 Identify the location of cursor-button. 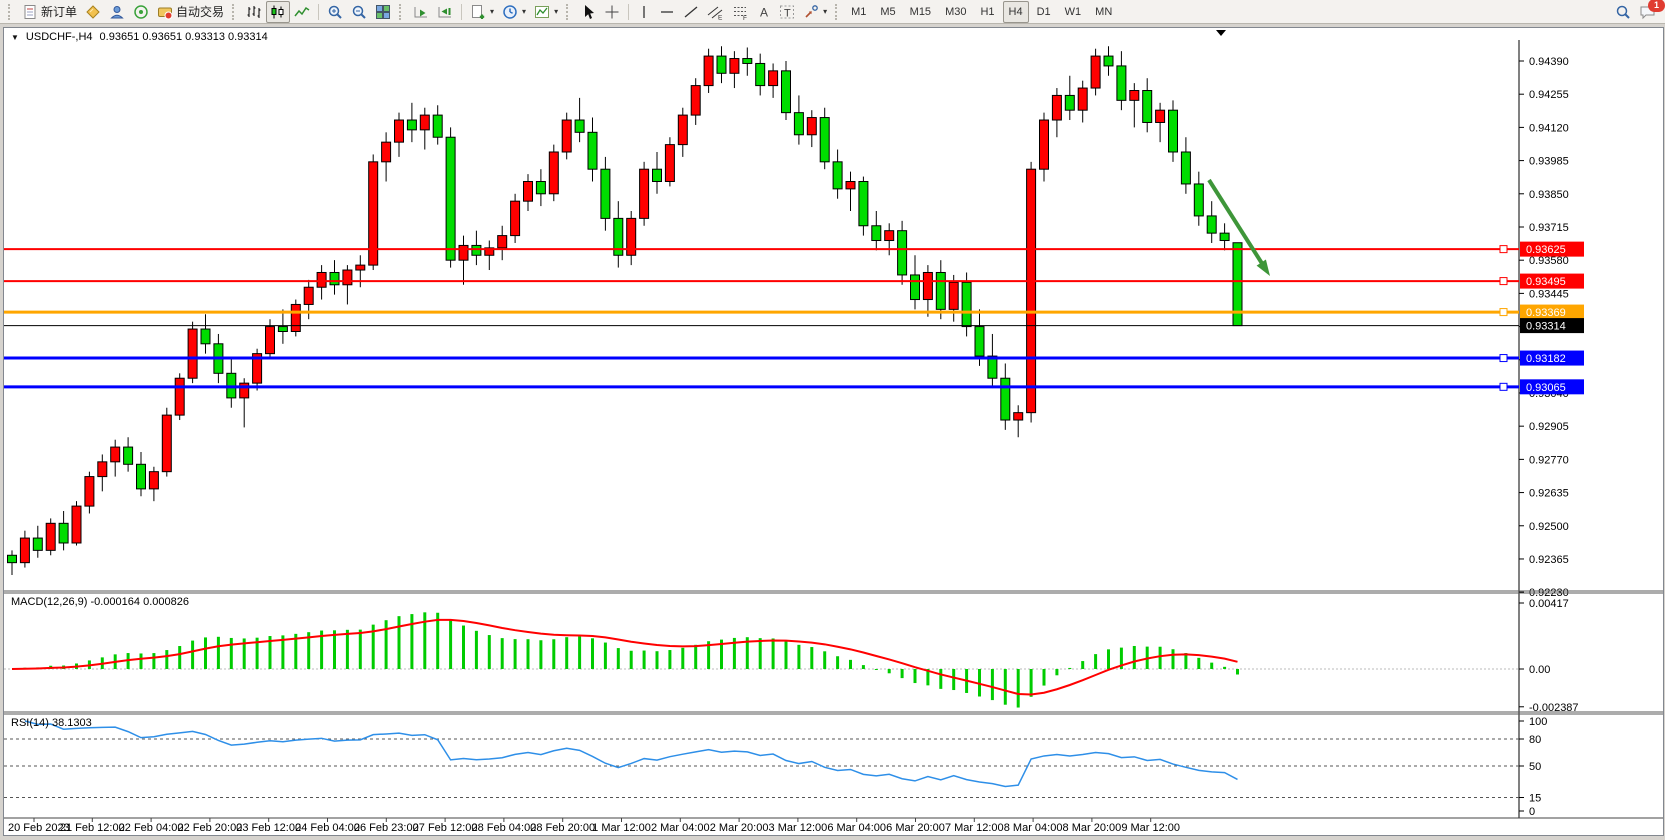
(588, 12).